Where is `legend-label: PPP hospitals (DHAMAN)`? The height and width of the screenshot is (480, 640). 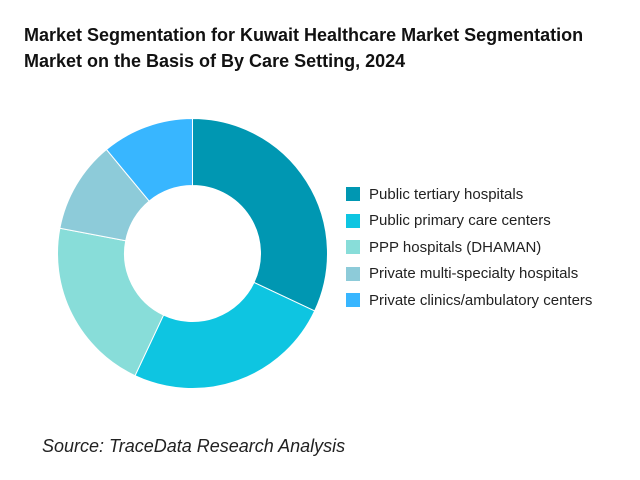 legend-label: PPP hospitals (DHAMAN) is located at coordinates (455, 247).